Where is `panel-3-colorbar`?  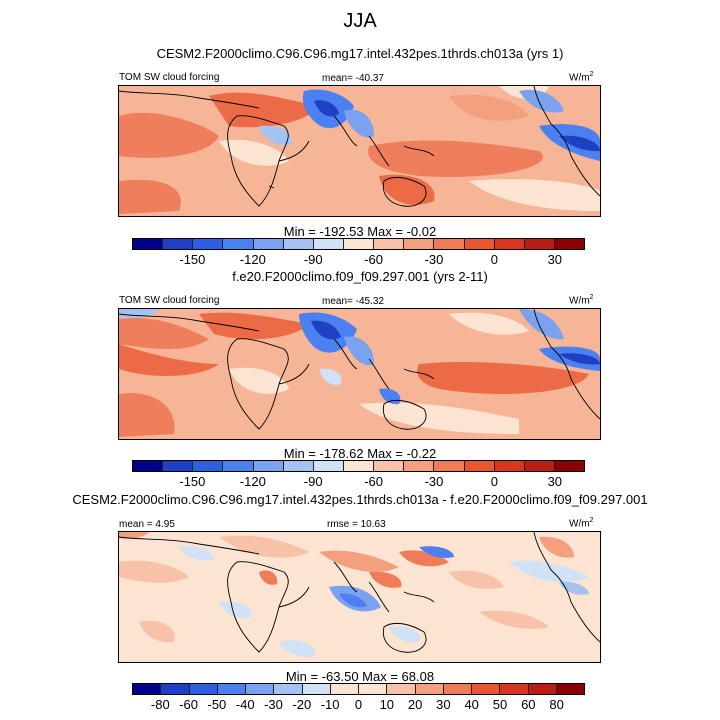 panel-3-colorbar is located at coordinates (358, 689).